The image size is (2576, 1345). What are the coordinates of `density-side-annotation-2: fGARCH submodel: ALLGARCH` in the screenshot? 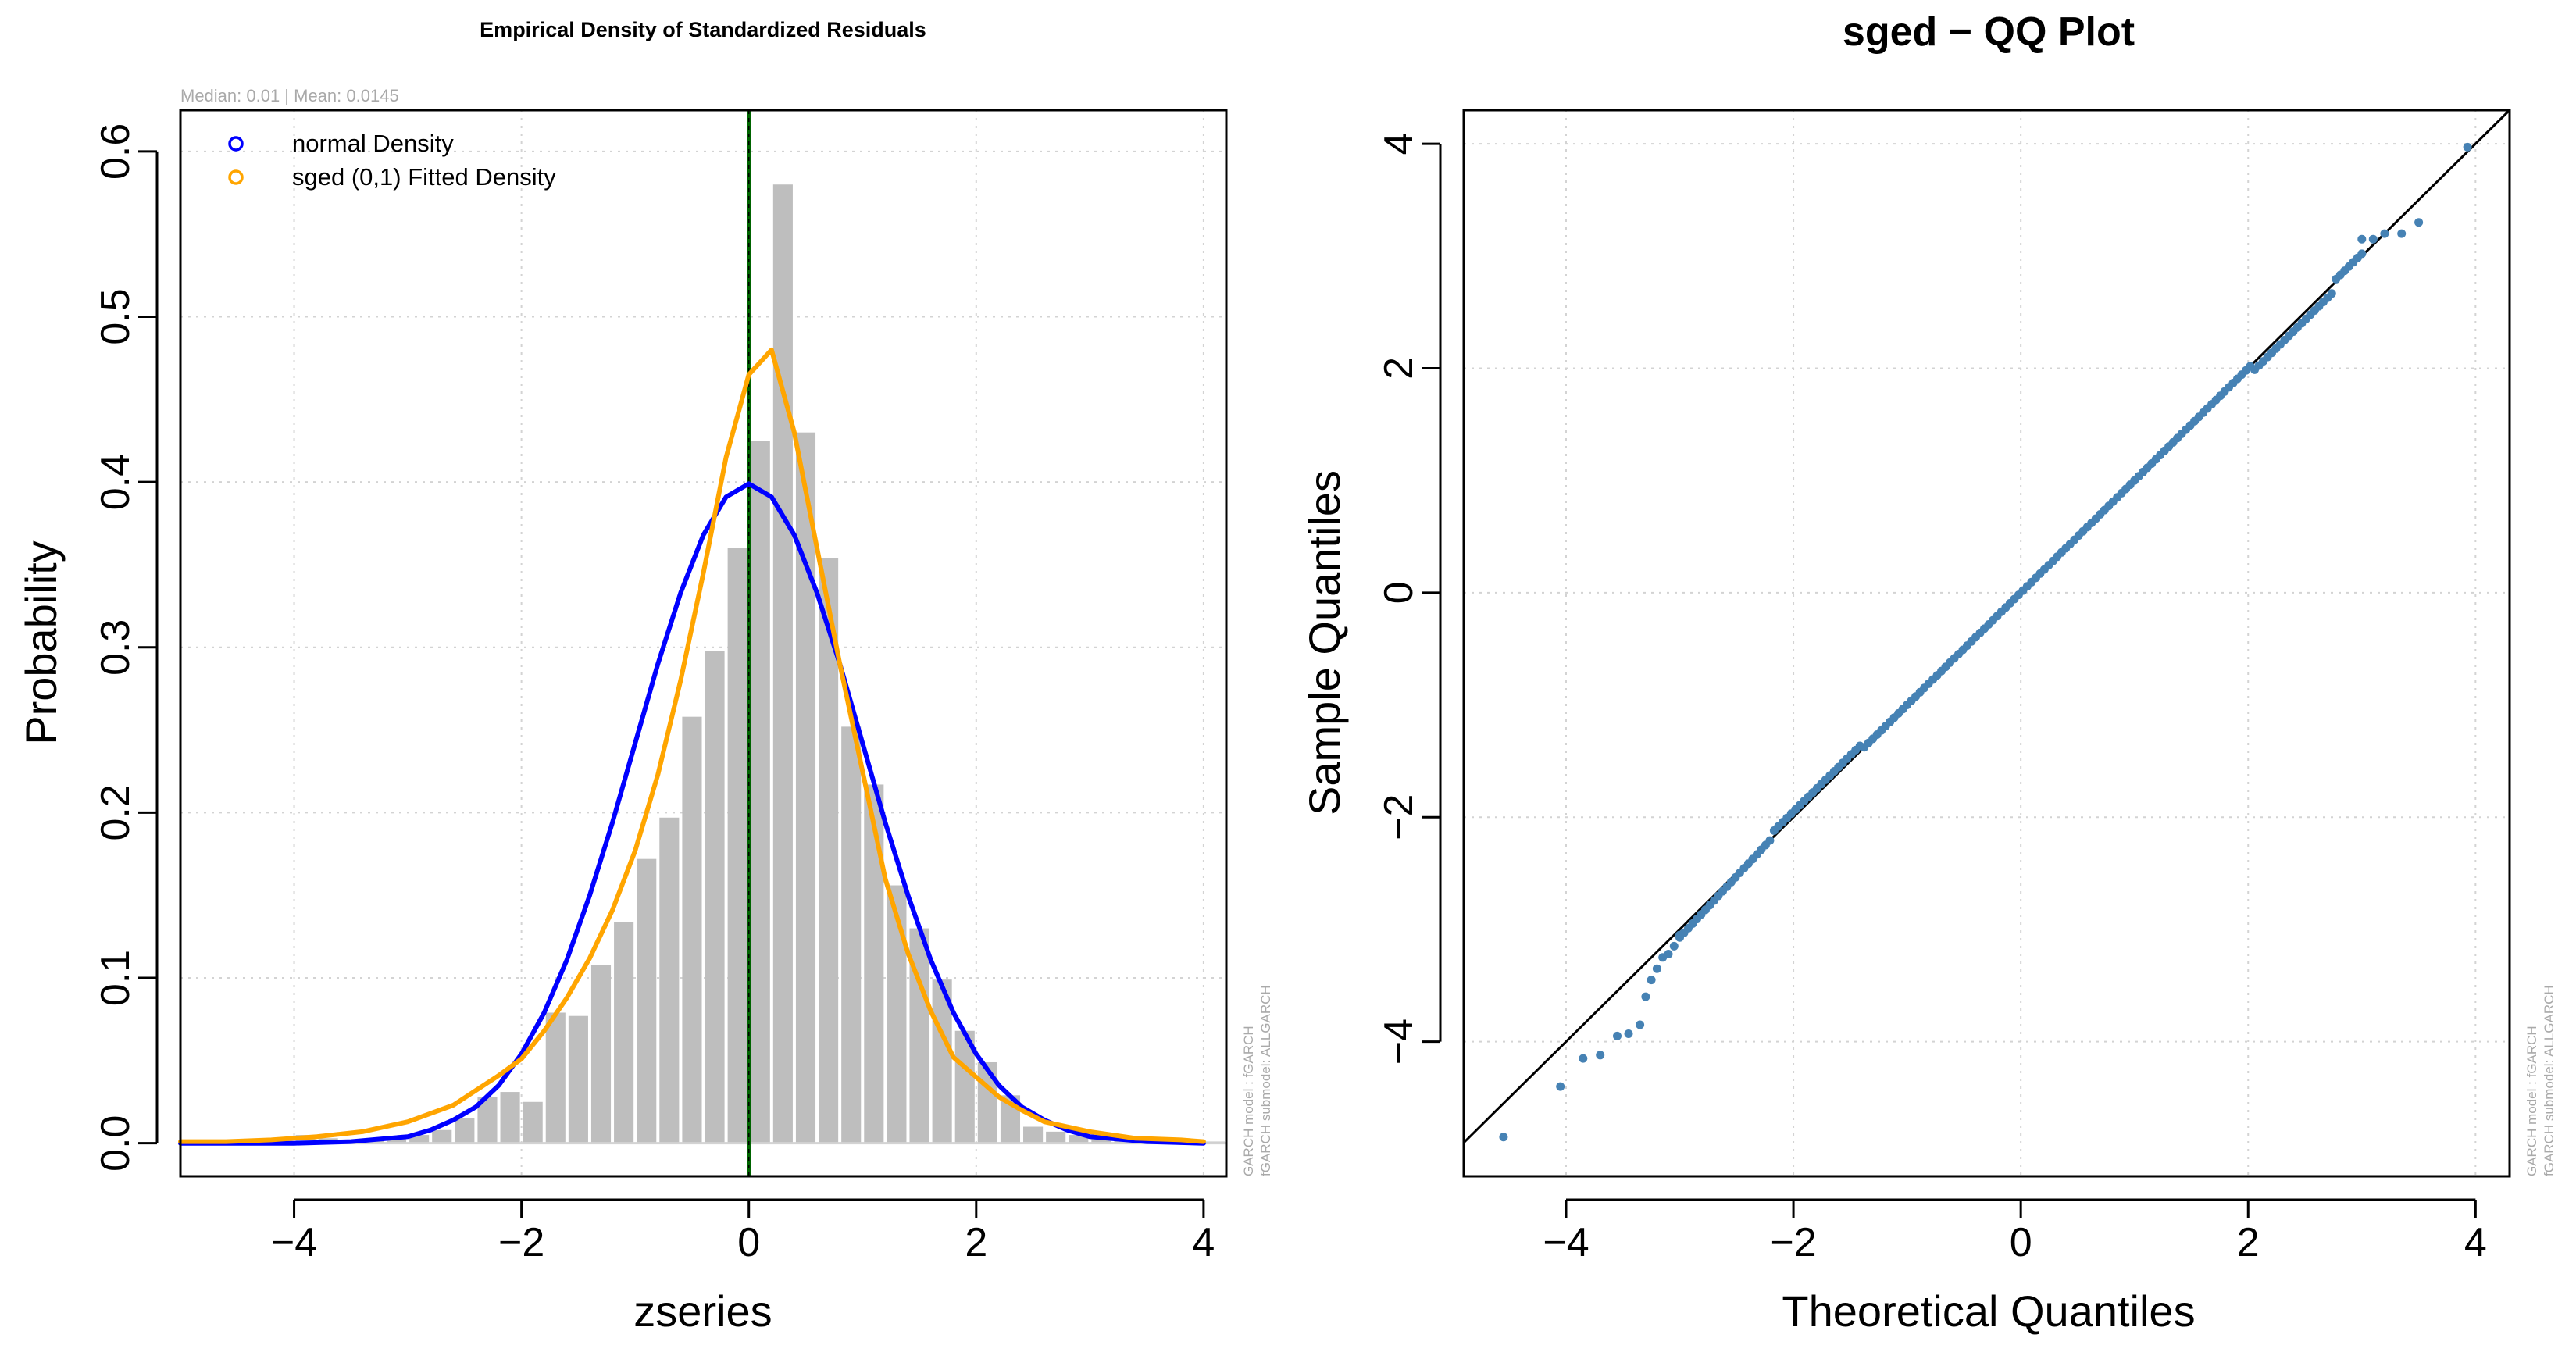 It's located at (1265, 1080).